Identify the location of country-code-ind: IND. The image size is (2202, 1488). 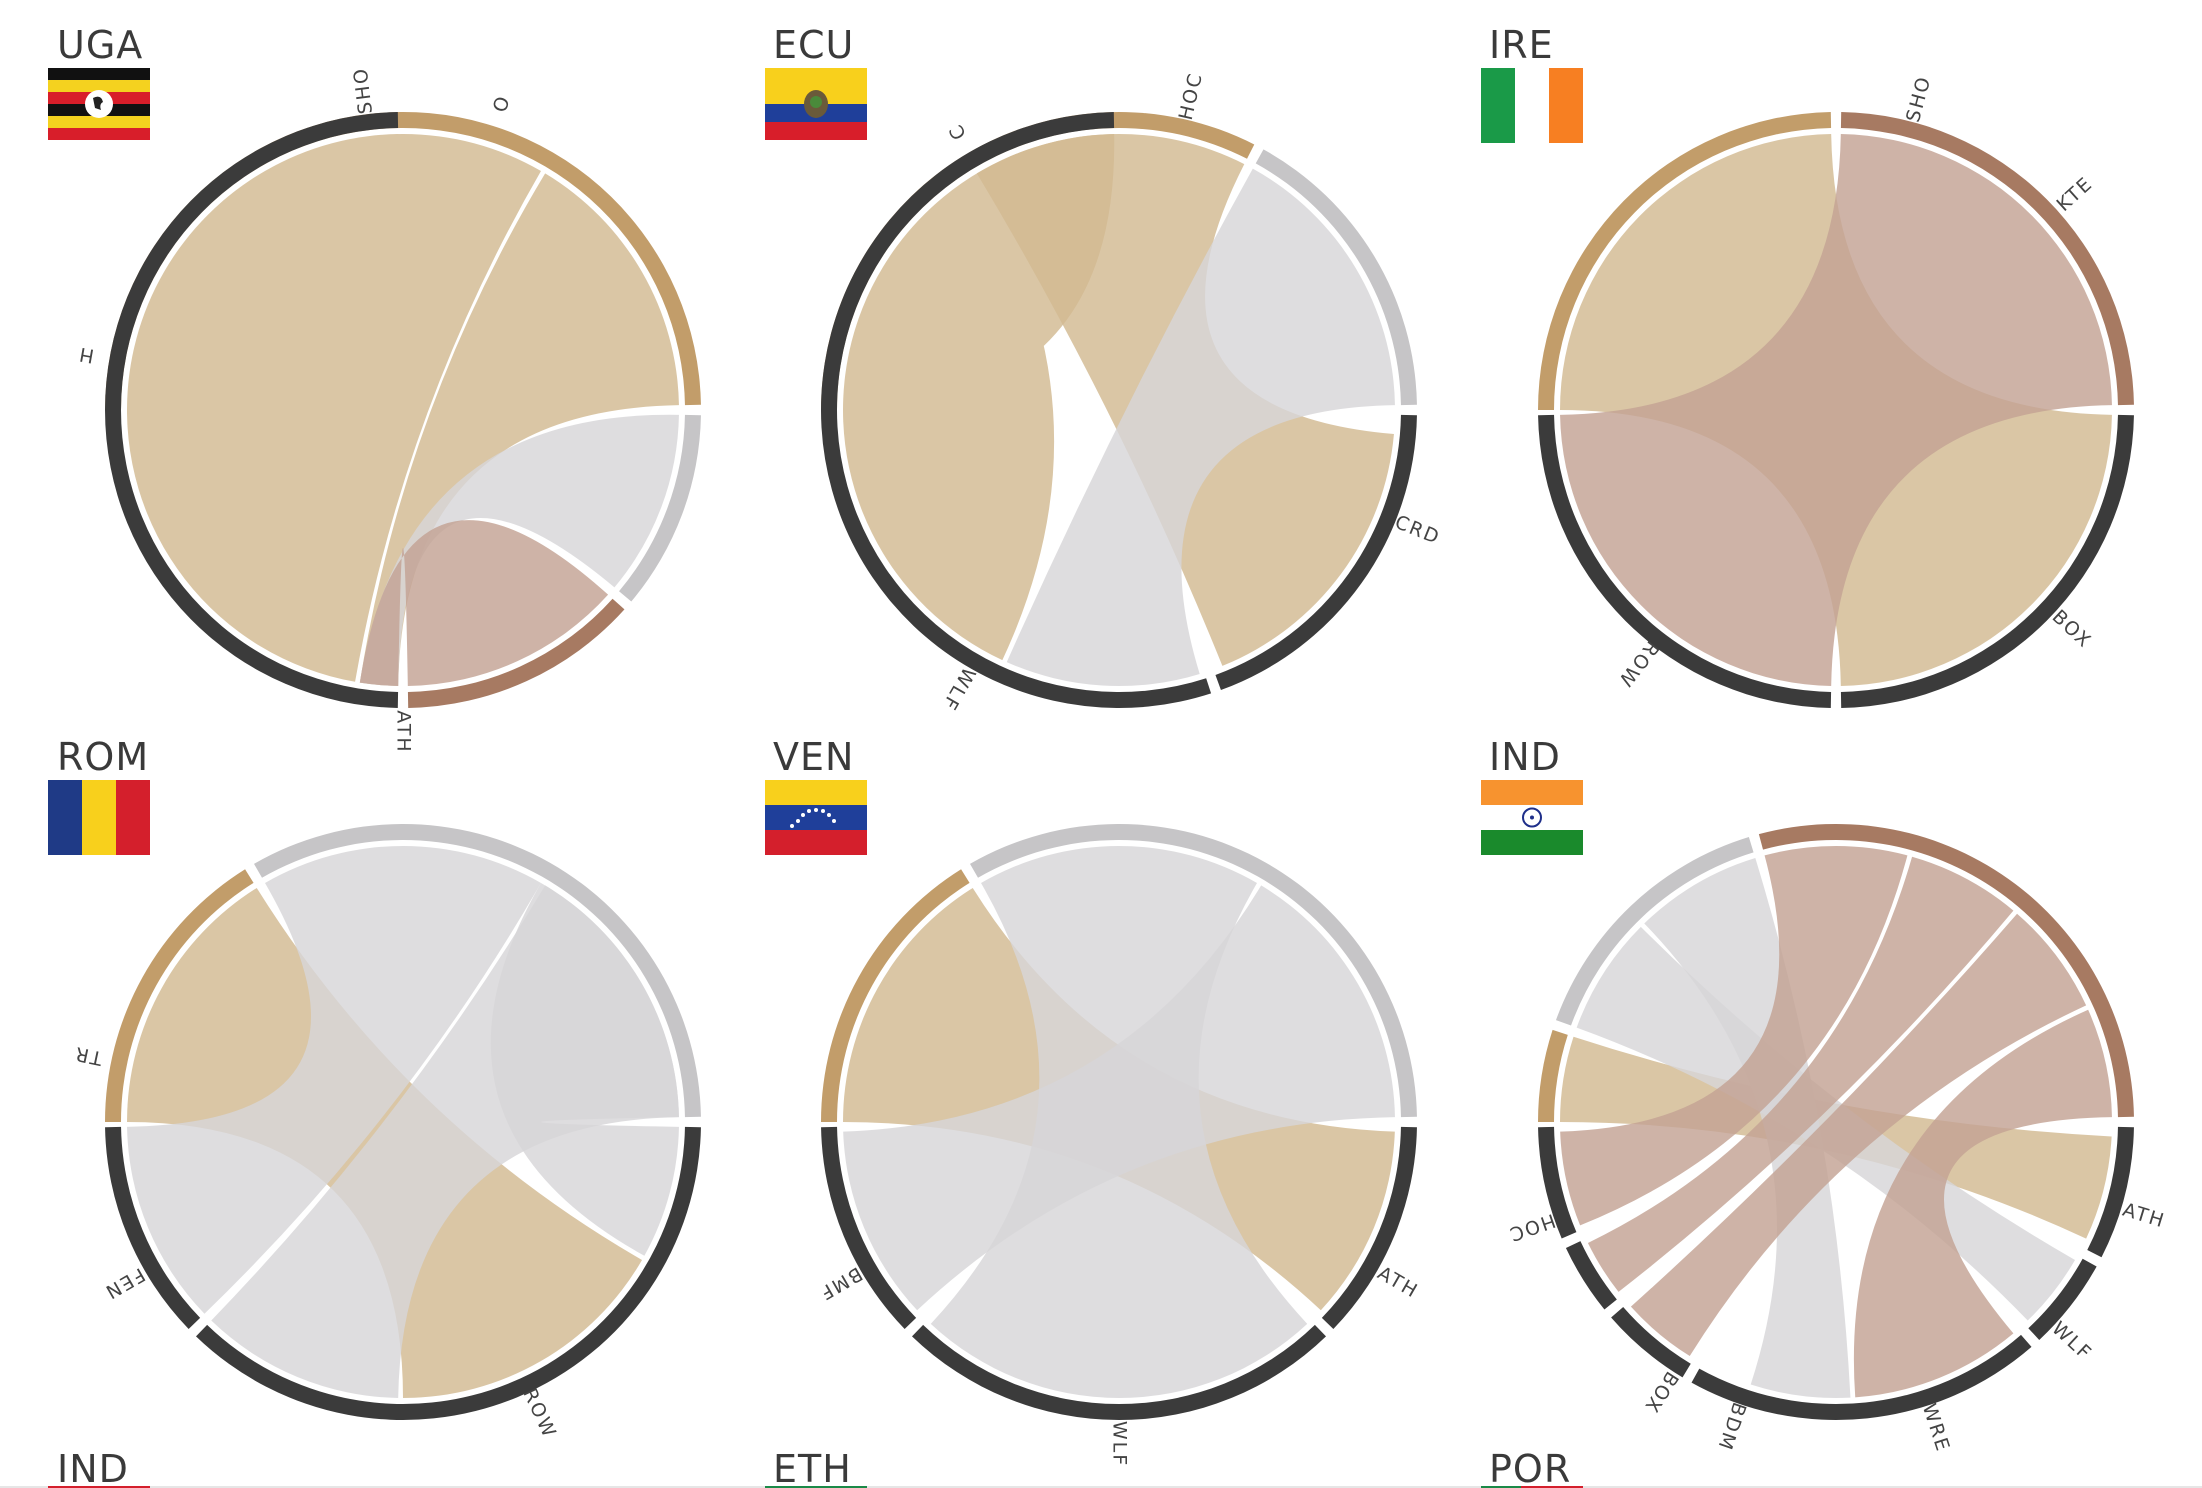
(1525, 757).